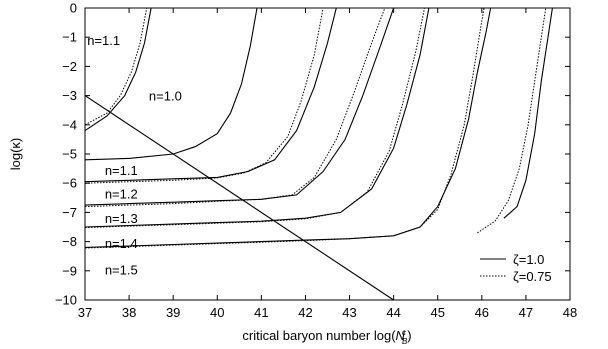  I want to click on legend-label-1: ζ=1.0, so click(528, 259).